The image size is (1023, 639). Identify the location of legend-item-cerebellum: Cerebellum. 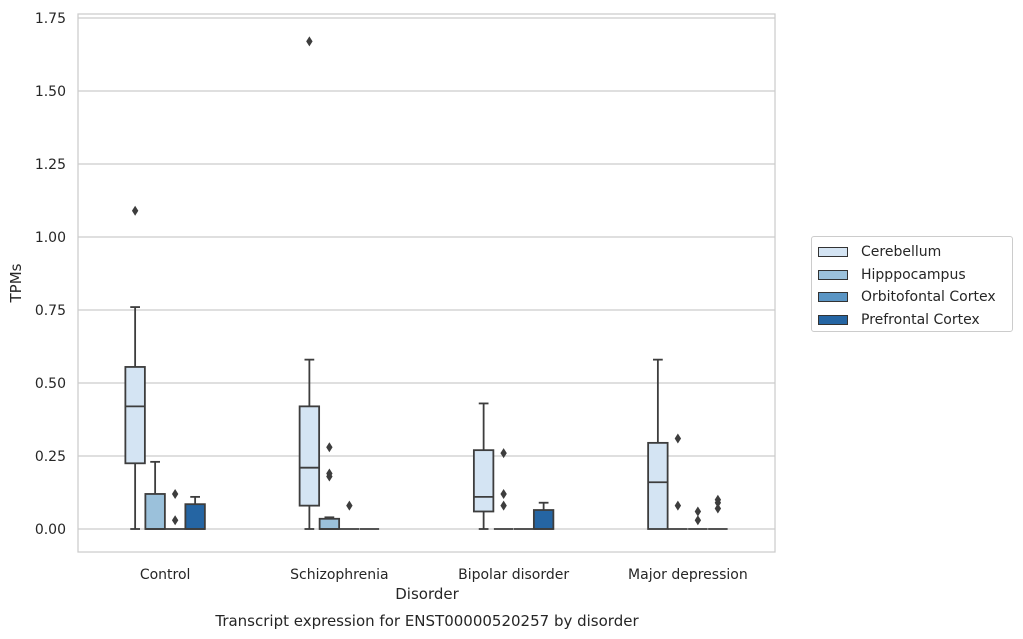
(915, 252).